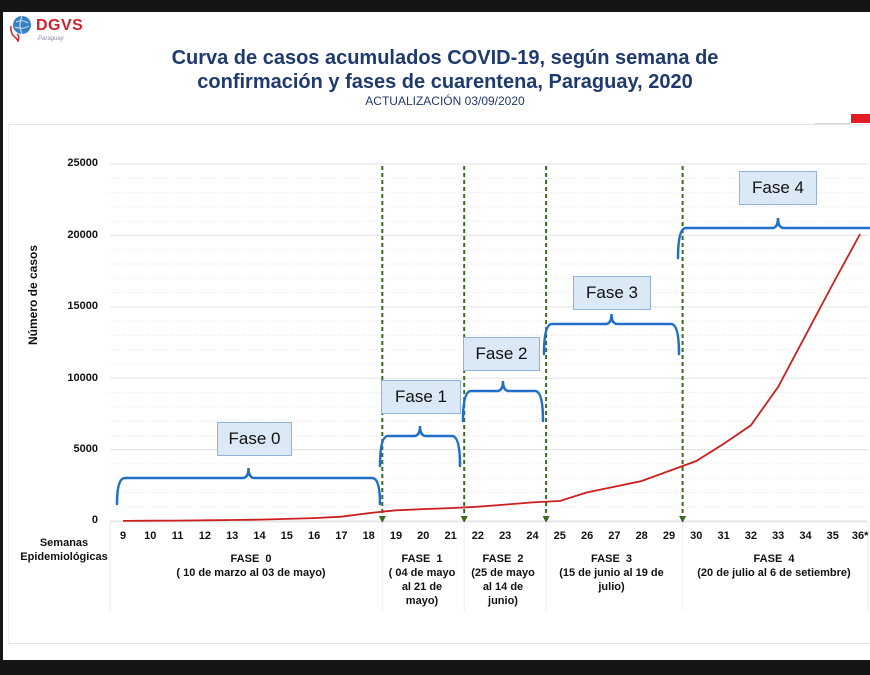 Image resolution: width=870 pixels, height=675 pixels. Describe the element at coordinates (341, 536) in the screenshot. I see `x-tick-17: 17` at that location.